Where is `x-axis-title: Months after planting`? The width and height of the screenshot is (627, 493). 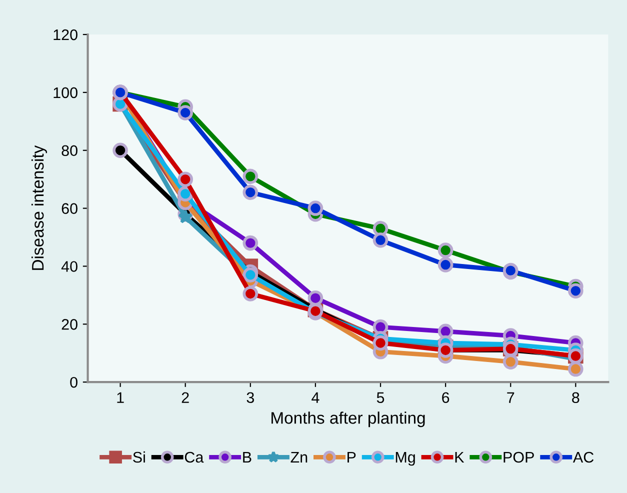 x-axis-title: Months after planting is located at coordinates (348, 420).